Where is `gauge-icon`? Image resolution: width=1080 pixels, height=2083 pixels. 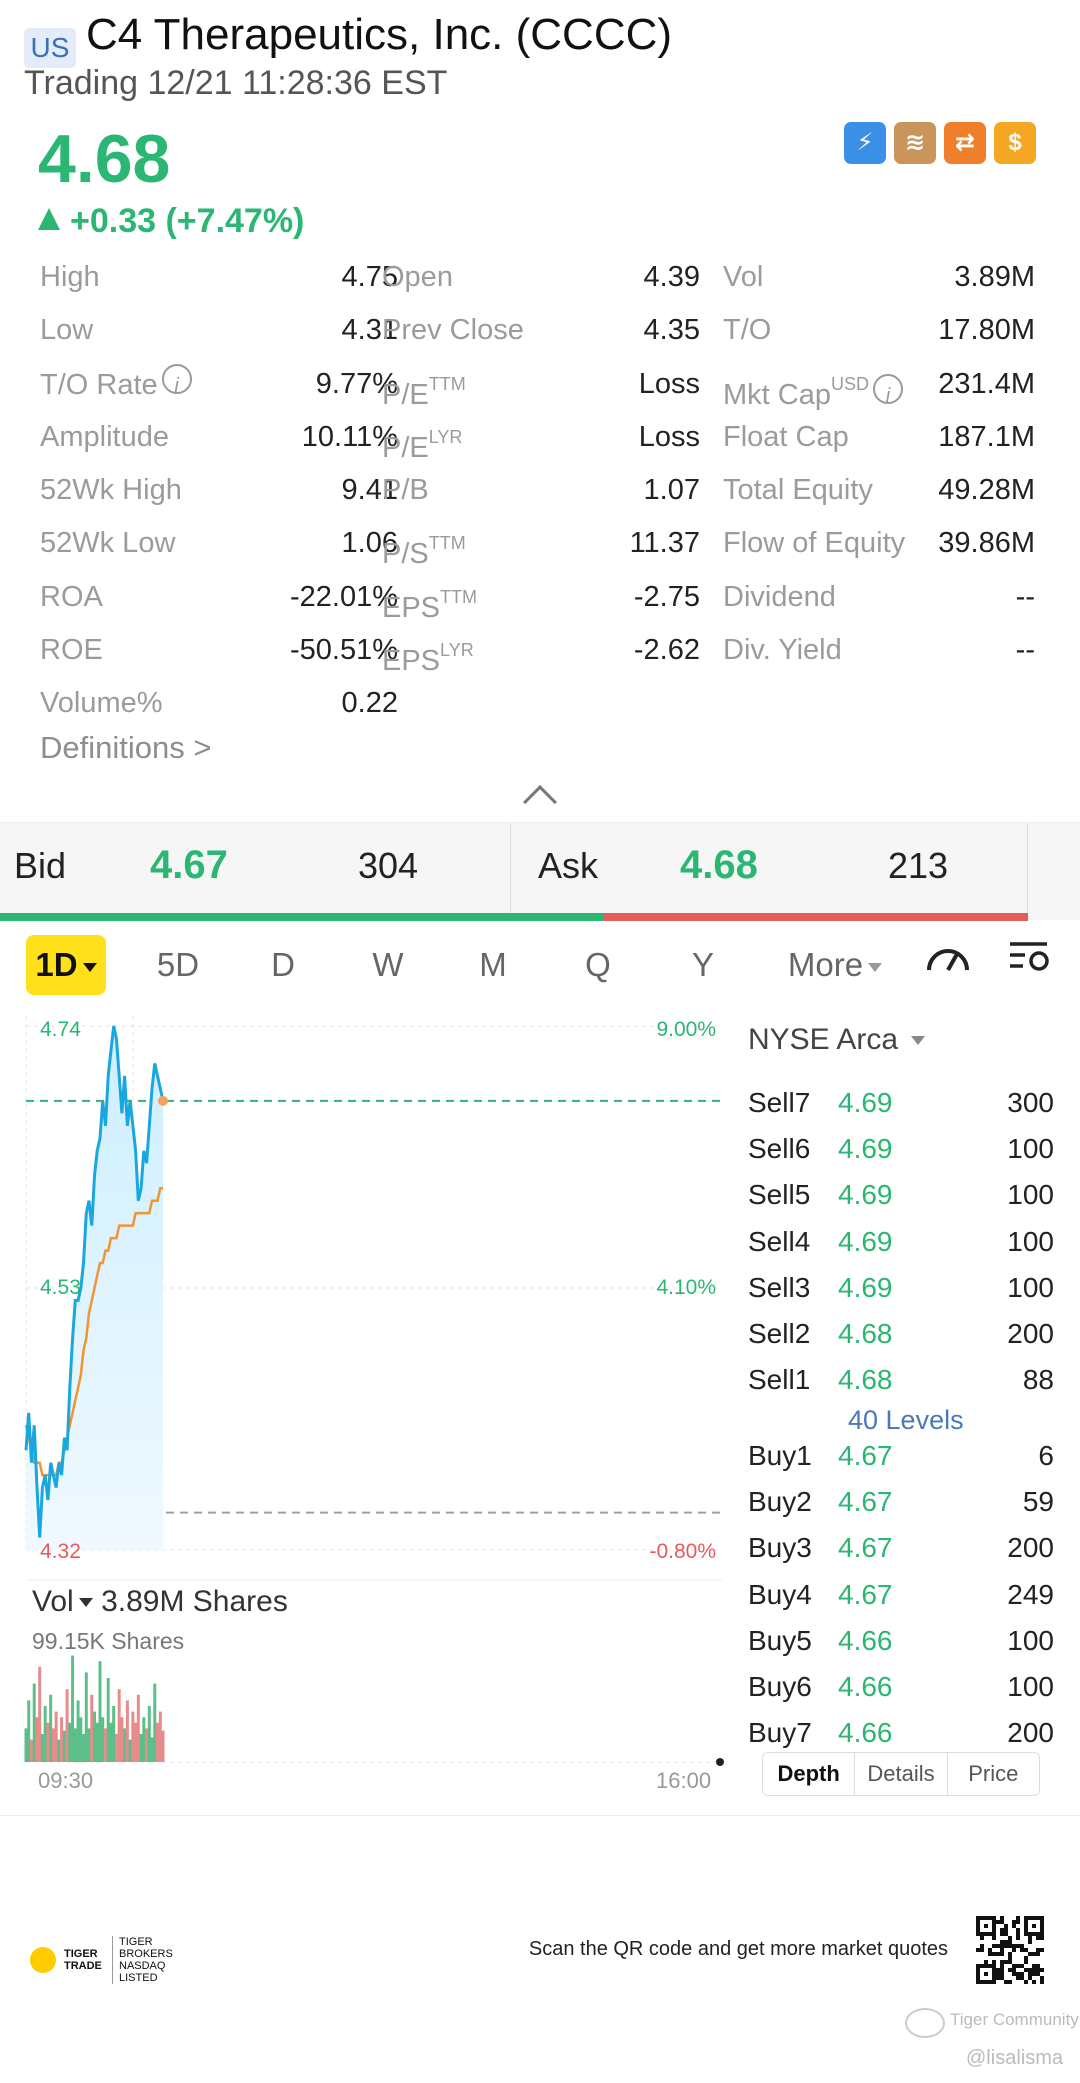 gauge-icon is located at coordinates (948, 965).